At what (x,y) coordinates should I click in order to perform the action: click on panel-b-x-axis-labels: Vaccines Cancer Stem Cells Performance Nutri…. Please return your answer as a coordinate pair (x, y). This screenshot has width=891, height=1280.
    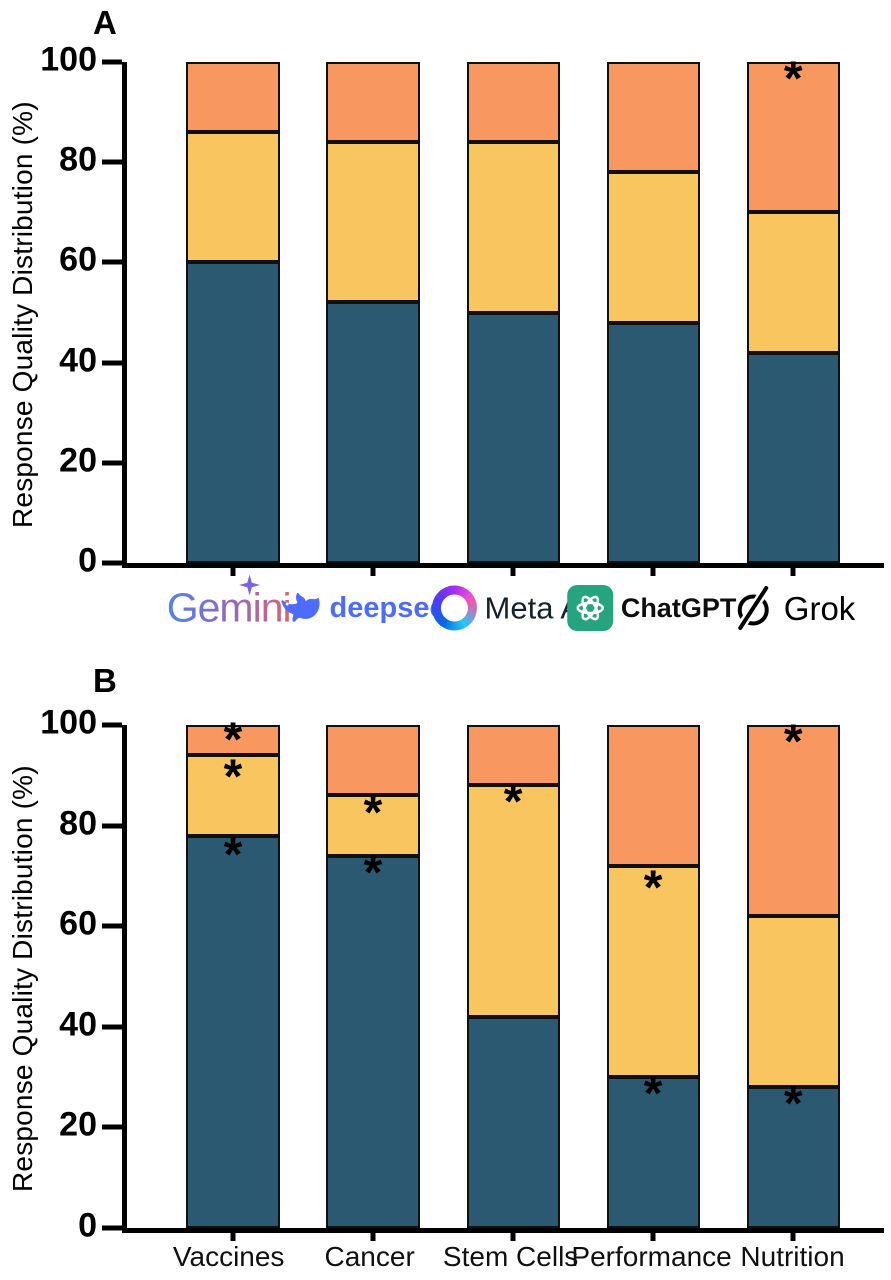
    Looking at the image, I should click on (503, 1259).